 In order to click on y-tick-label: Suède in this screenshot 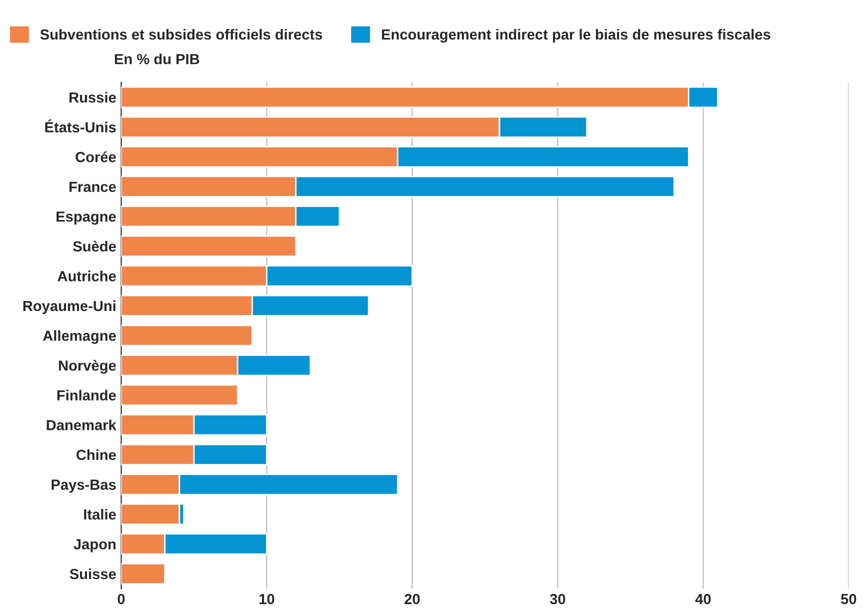, I will do `click(94, 246)`.